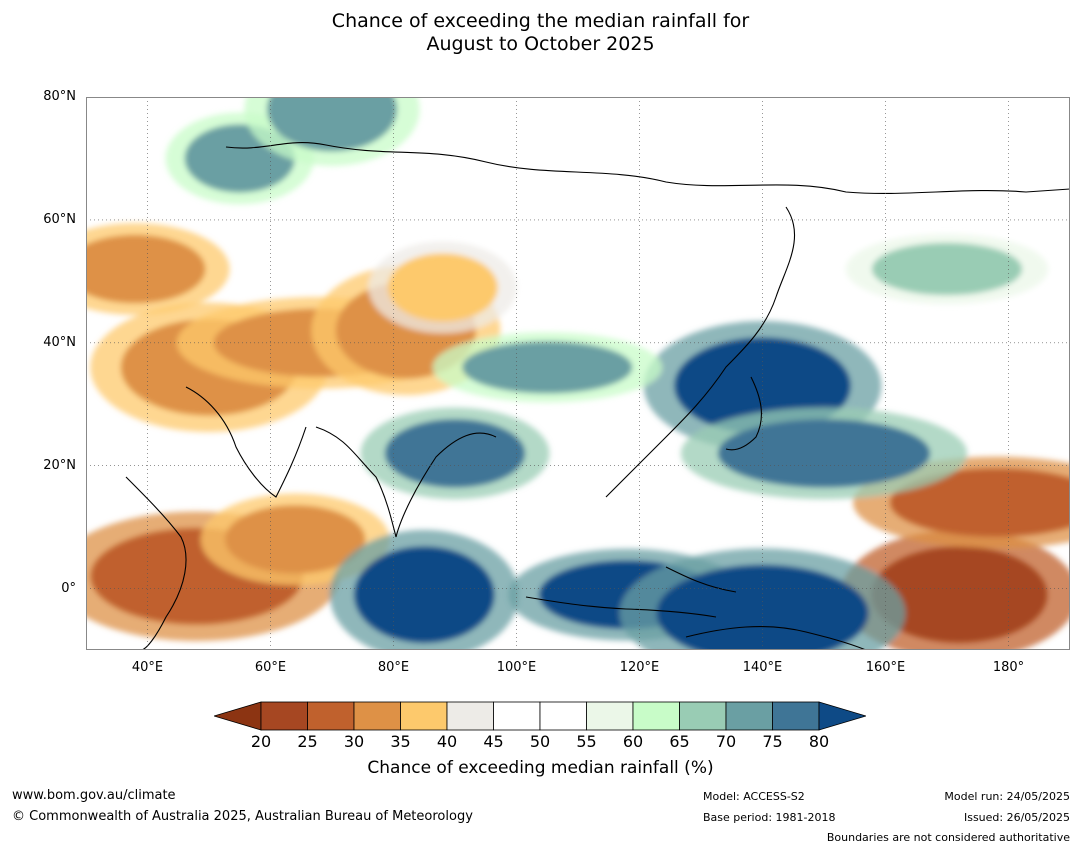 This screenshot has height=850, width=1081. What do you see at coordinates (59, 219) in the screenshot?
I see `lat-tick-label: 60°N` at bounding box center [59, 219].